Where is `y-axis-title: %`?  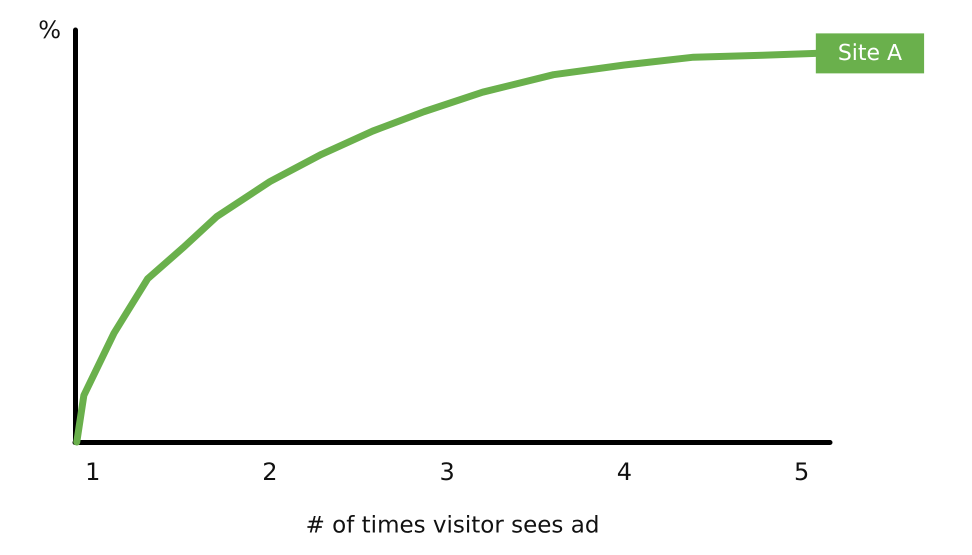
y-axis-title: % is located at coordinates (49, 30).